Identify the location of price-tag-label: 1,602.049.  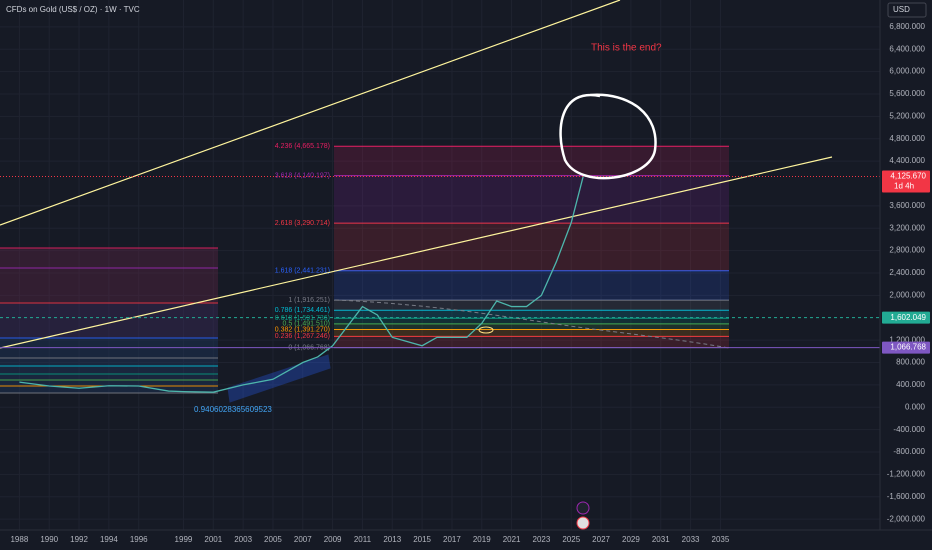
(908, 317).